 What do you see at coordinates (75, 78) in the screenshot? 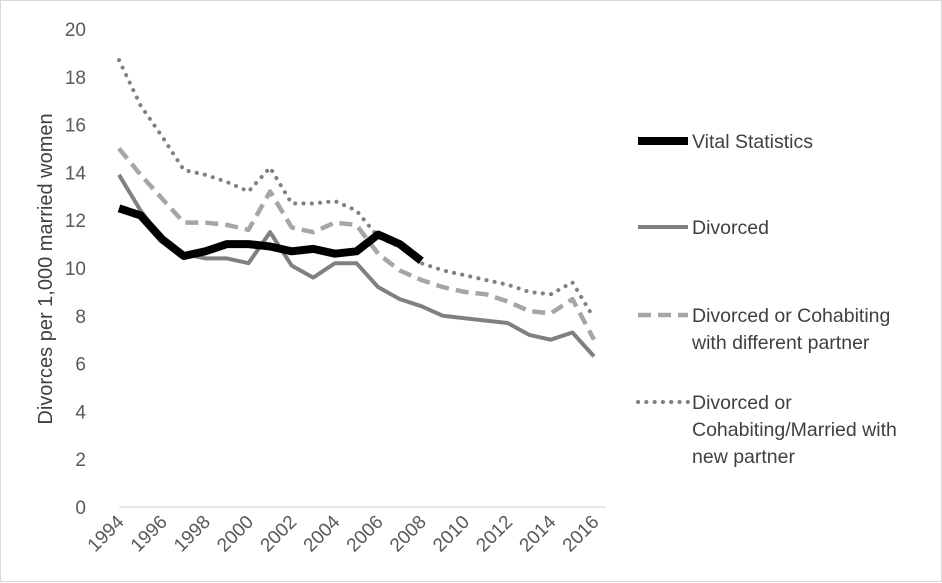
I see `y-tick-label: 18` at bounding box center [75, 78].